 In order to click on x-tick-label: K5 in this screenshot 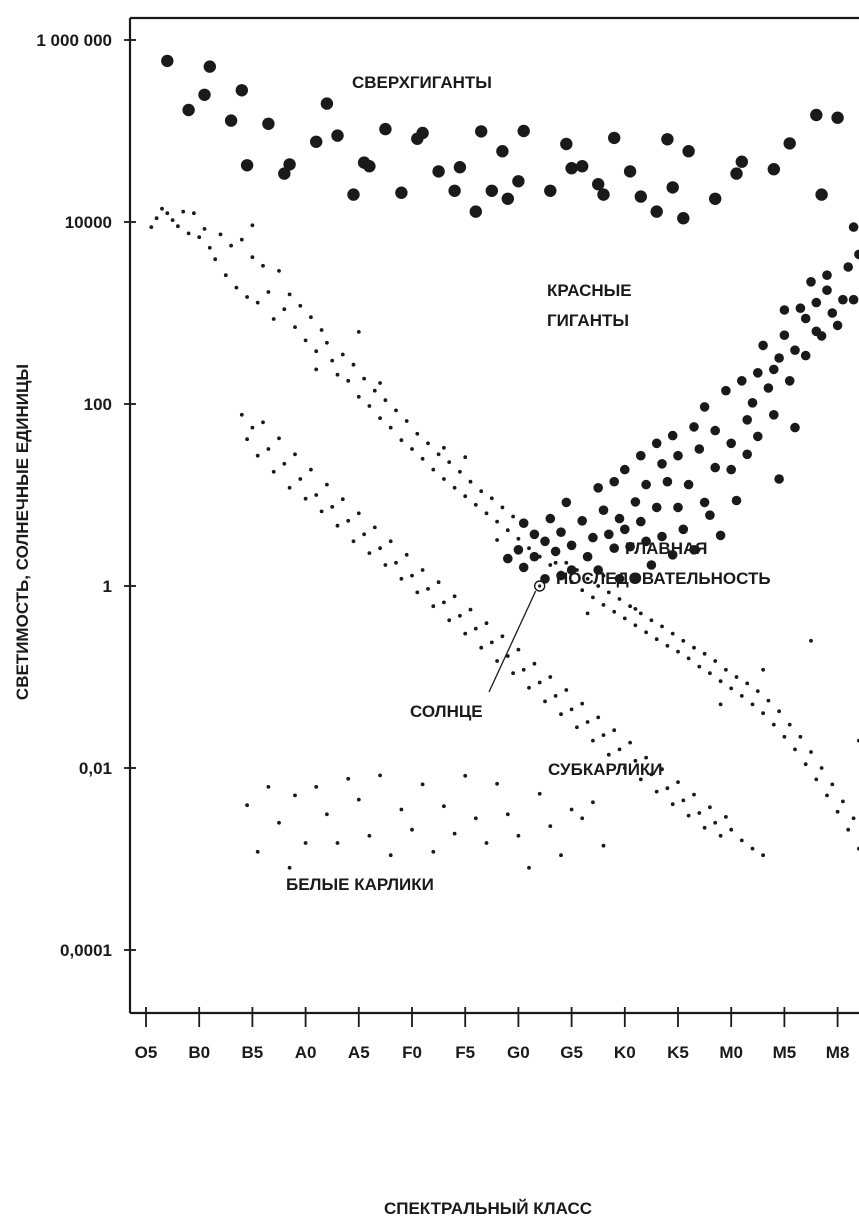, I will do `click(678, 1052)`.